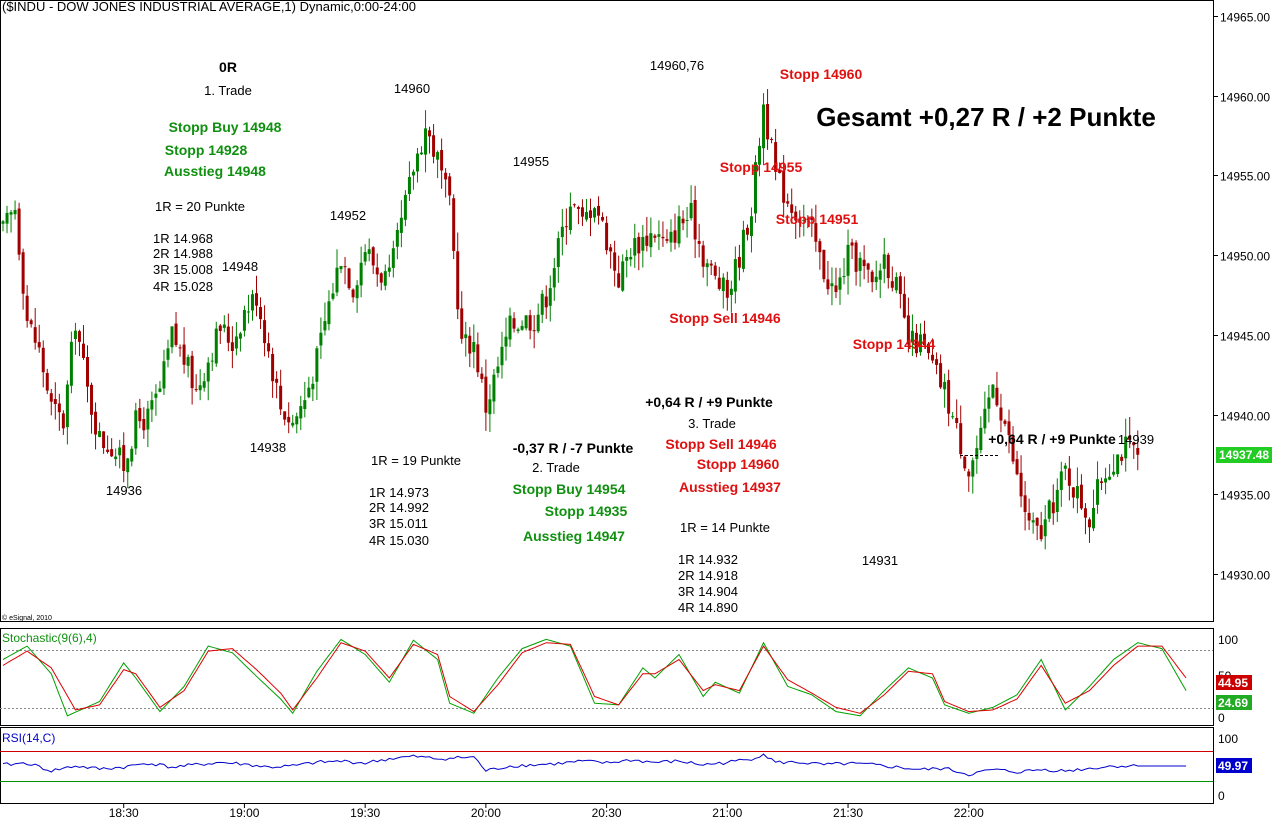 The width and height of the screenshot is (1272, 822). Describe the element at coordinates (206, 150) in the screenshot. I see `t1-stopp: Stopp 14928` at that location.